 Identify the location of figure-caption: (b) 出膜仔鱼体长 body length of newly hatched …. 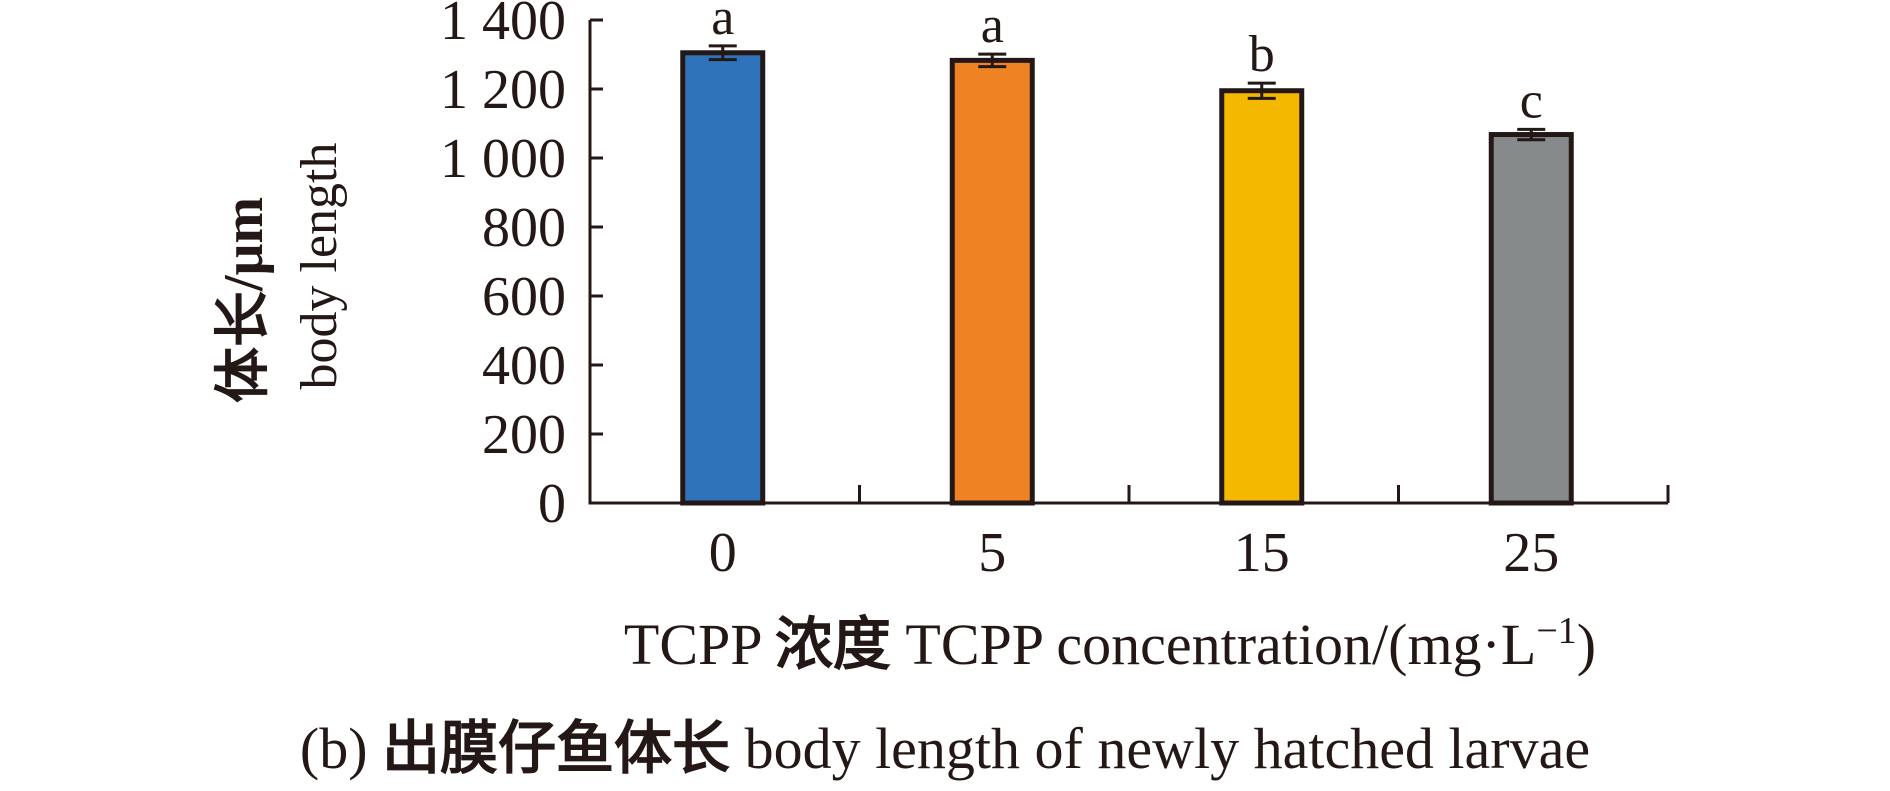
(945, 748).